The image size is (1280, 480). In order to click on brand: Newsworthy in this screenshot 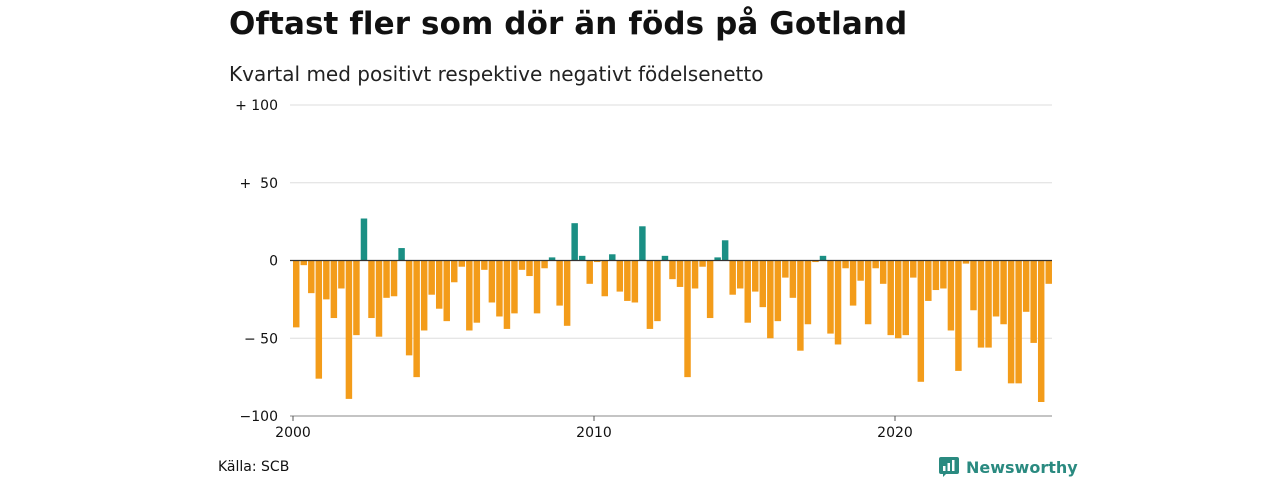, I will do `click(1008, 467)`.